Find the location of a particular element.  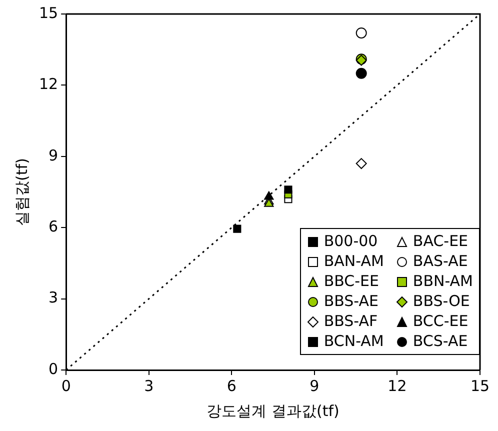

y-tick-label: 12 is located at coordinates (48, 84).